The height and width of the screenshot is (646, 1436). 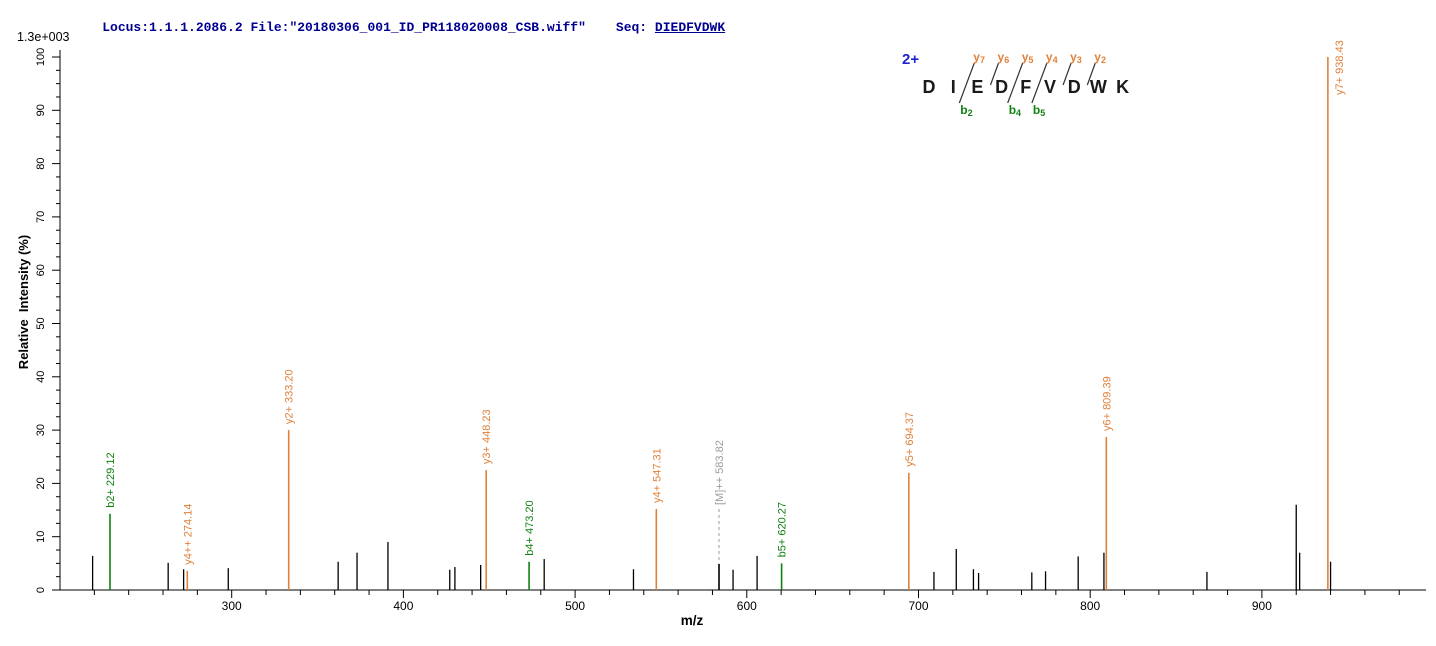 What do you see at coordinates (1052, 57) in the screenshot?
I see `y-ion-label-y4: y4` at bounding box center [1052, 57].